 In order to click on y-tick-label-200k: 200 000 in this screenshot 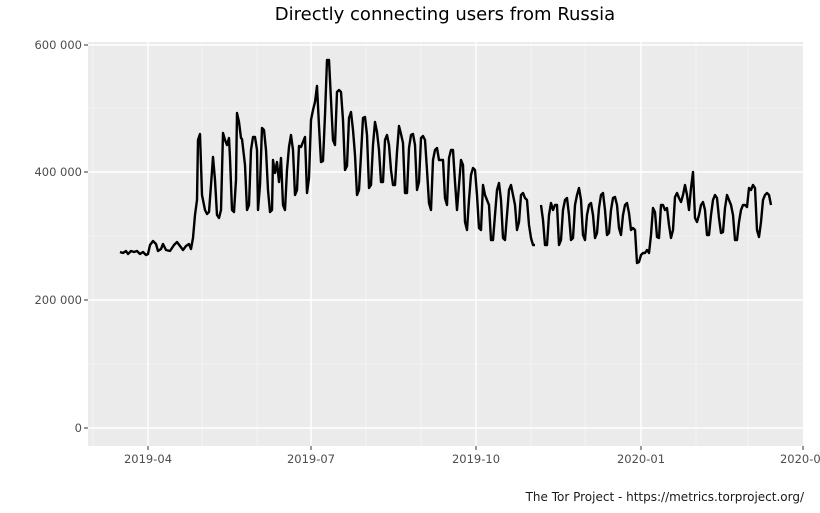, I will do `click(58, 300)`.